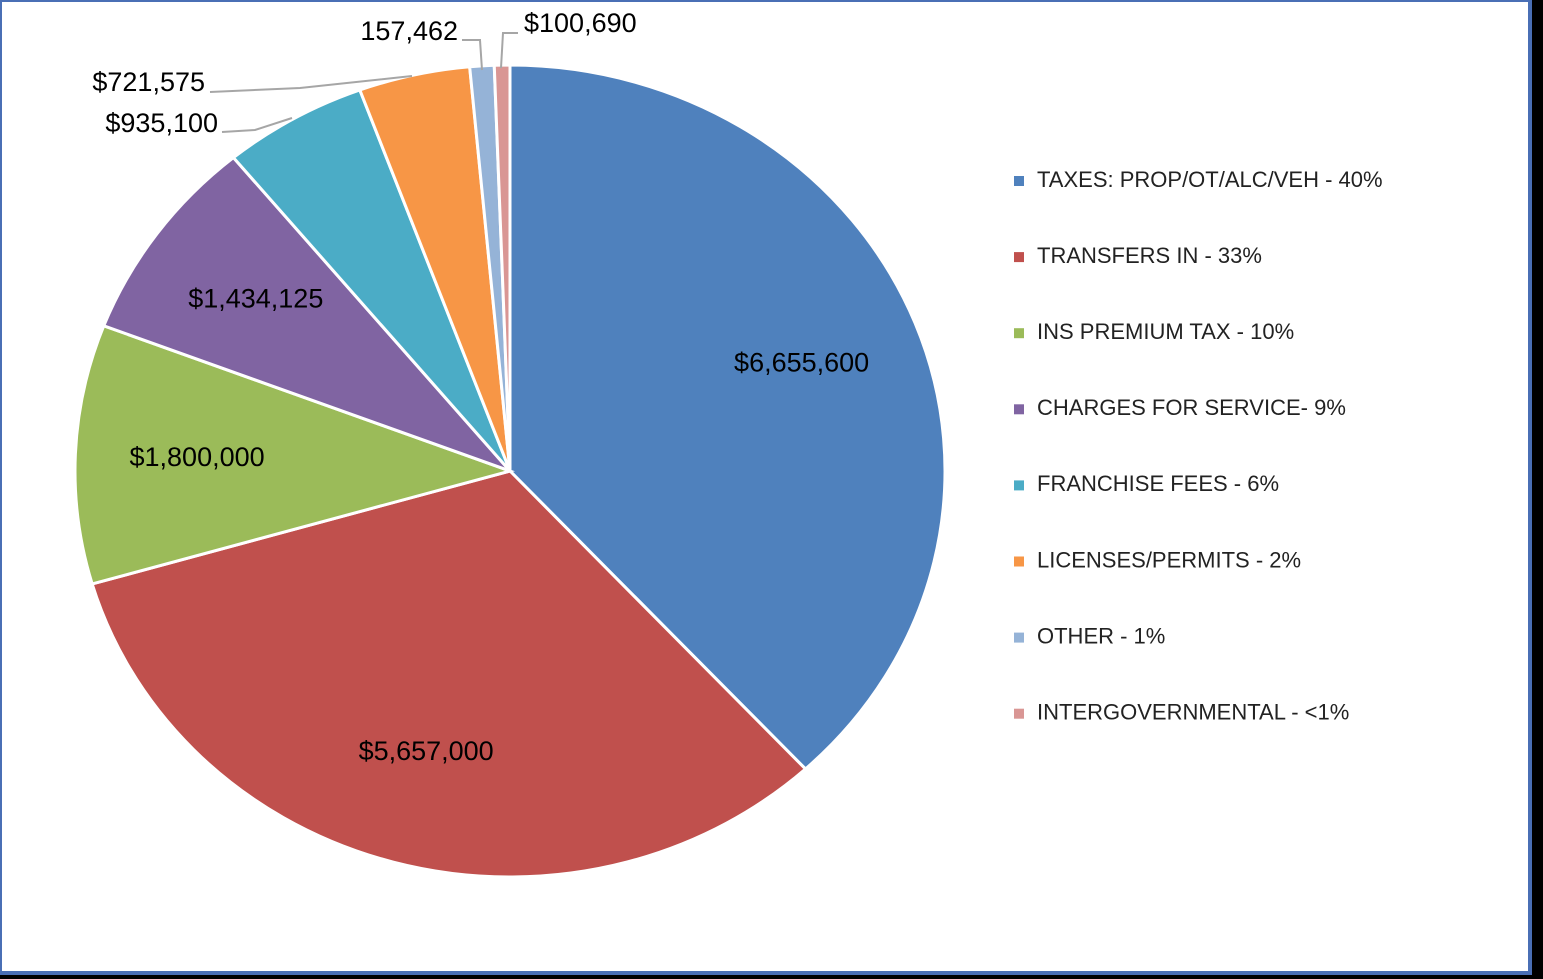 This screenshot has height=979, width=1543. What do you see at coordinates (1149, 255) in the screenshot?
I see `legend-label: TRANSFERS IN - 33%` at bounding box center [1149, 255].